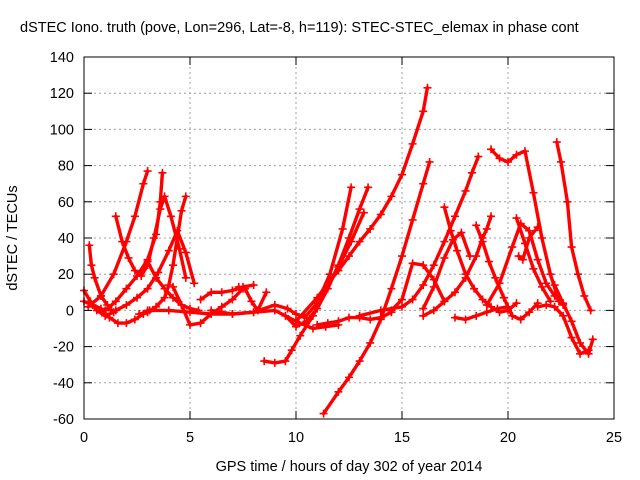 This screenshot has height=480, width=640. What do you see at coordinates (349, 467) in the screenshot?
I see `x-axis-label: GPS time / hours of day 302 of year 2014` at bounding box center [349, 467].